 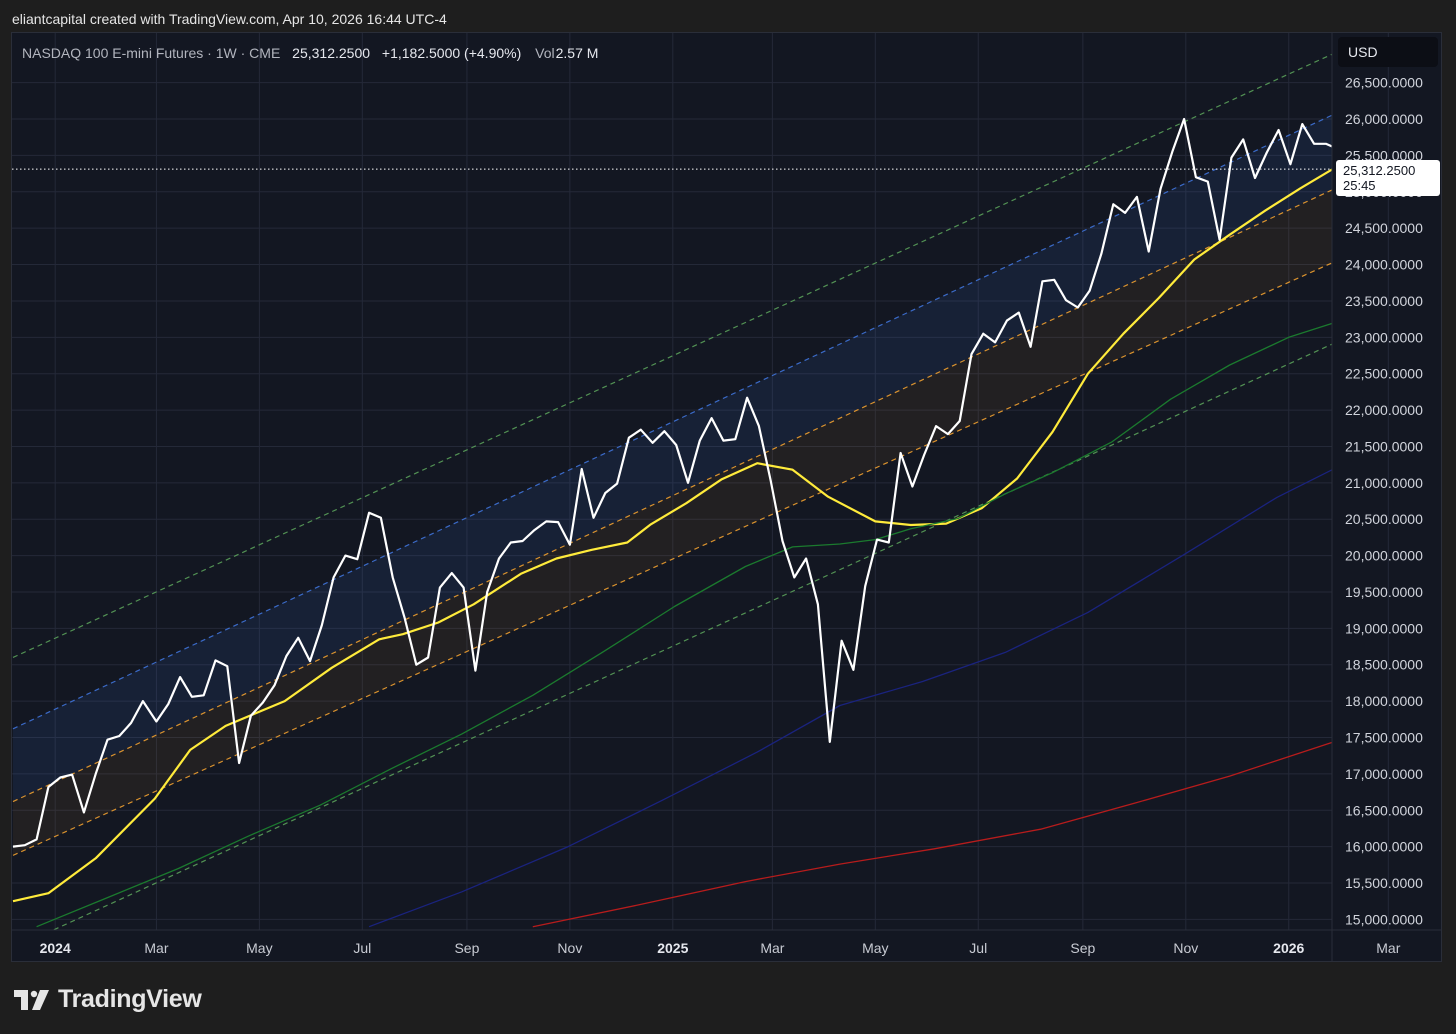 I want to click on y-tick-label: 22,500.0000, so click(x=1384, y=374).